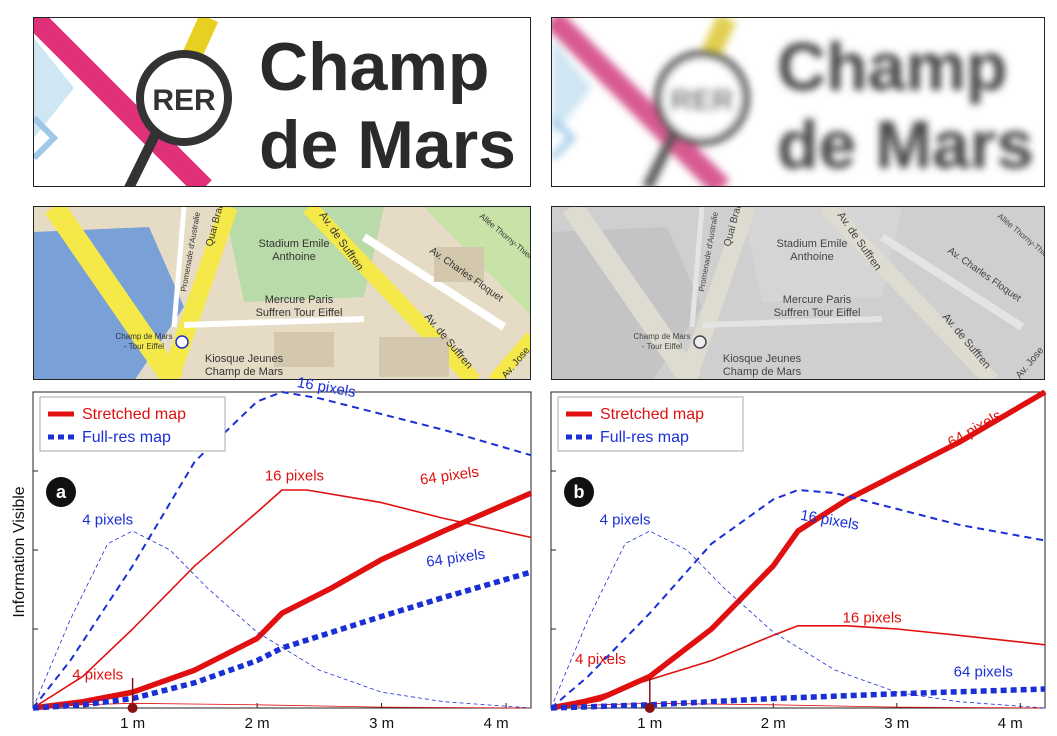 This screenshot has width=1057, height=736. I want to click on stretched-label-zoom-image: RER Champ de Mars, so click(282, 102).